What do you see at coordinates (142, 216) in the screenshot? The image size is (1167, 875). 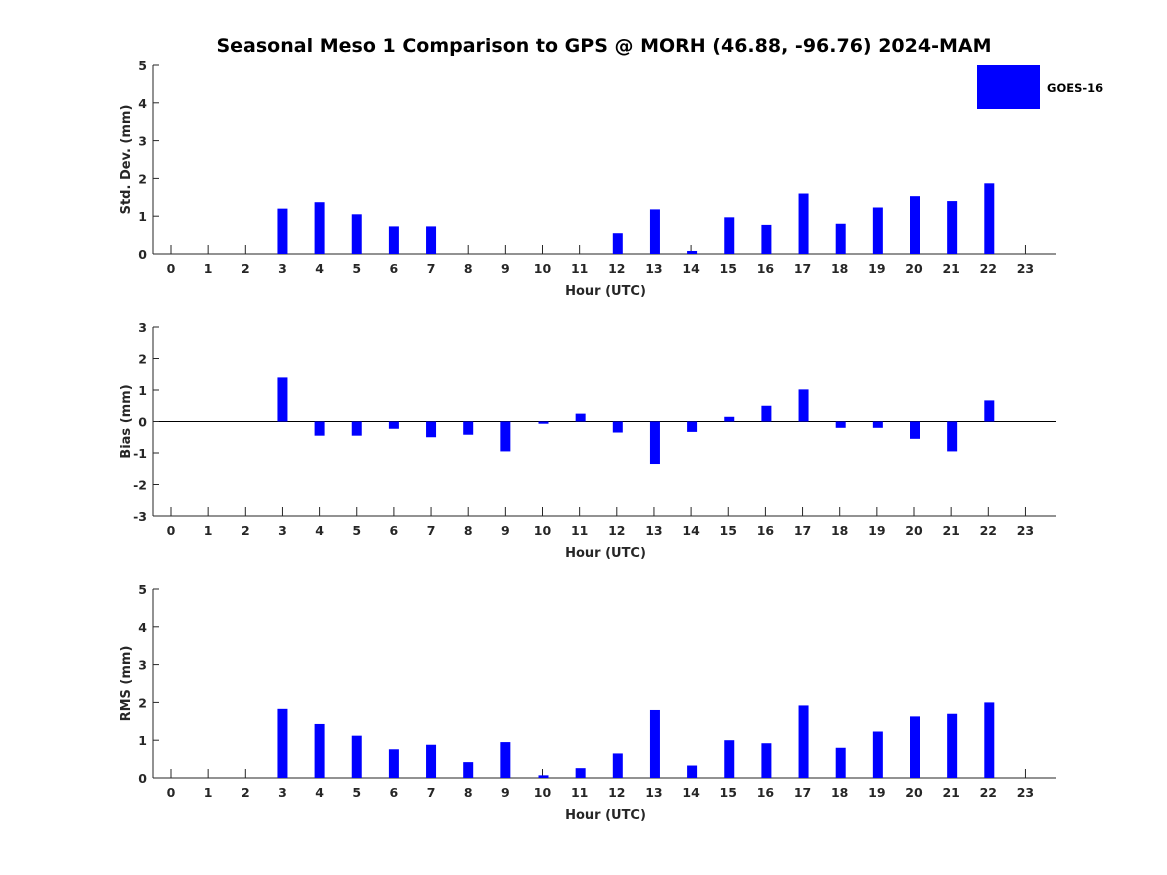 I see `y-tick-label: 1` at bounding box center [142, 216].